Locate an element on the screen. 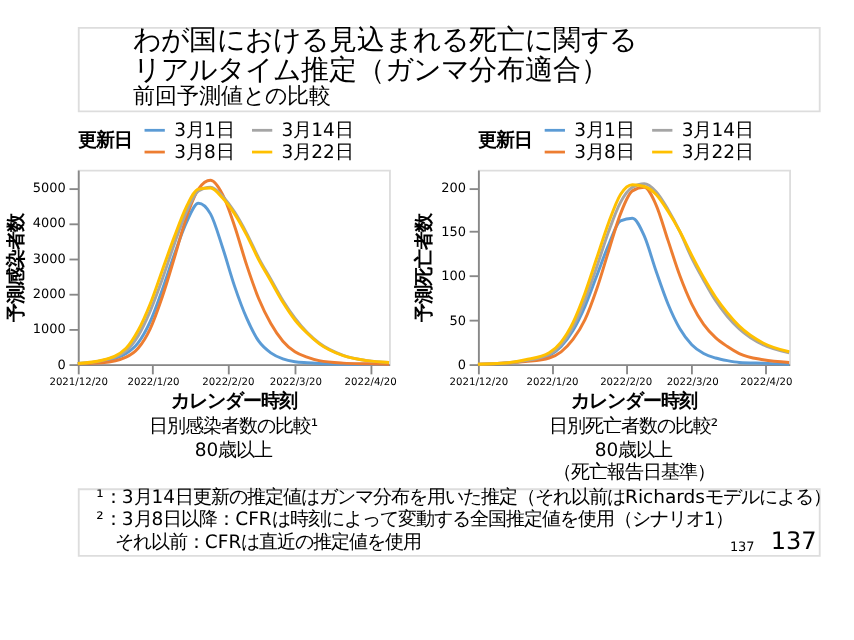 This screenshot has height=640, width=854. text: わが国における見込まれる死亡に関する is located at coordinates (385, 41).